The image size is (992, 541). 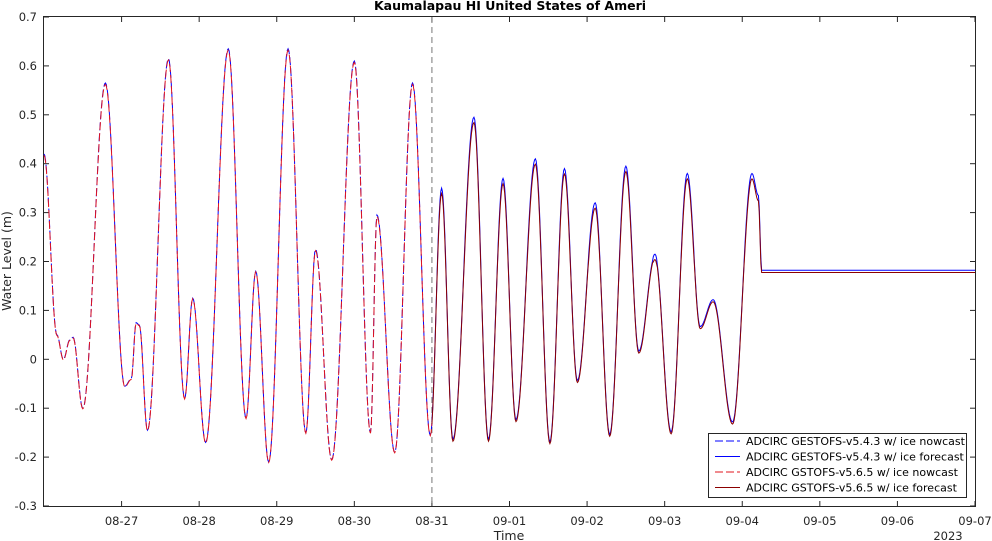 What do you see at coordinates (742, 521) in the screenshot?
I see `x-tick-label: 09-04` at bounding box center [742, 521].